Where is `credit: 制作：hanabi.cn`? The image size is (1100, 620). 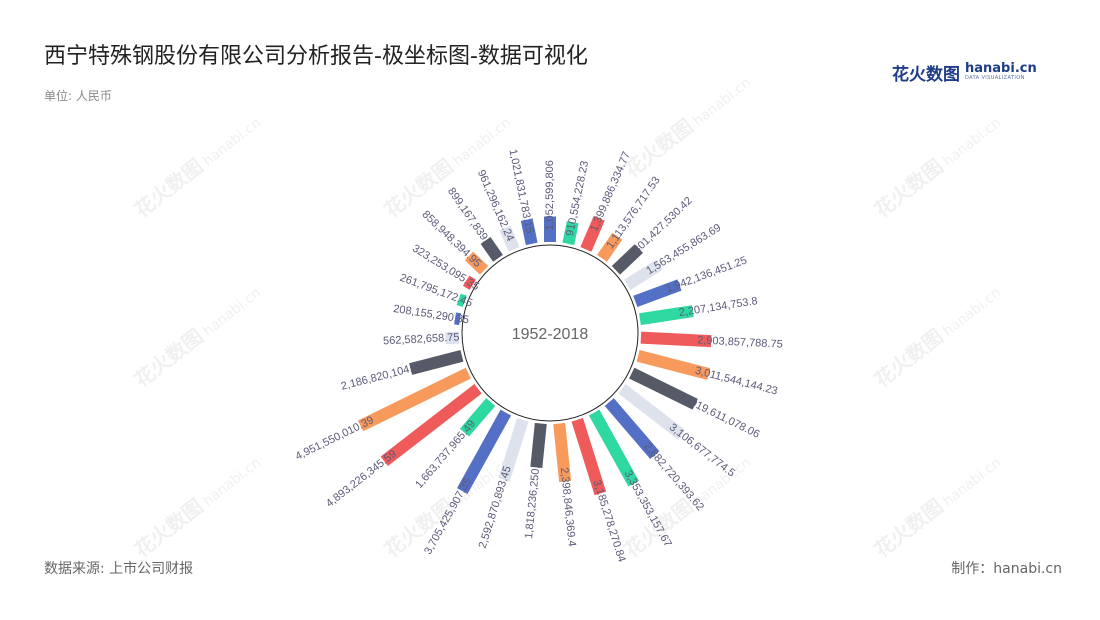
credit: 制作：hanabi.cn is located at coordinates (1006, 569).